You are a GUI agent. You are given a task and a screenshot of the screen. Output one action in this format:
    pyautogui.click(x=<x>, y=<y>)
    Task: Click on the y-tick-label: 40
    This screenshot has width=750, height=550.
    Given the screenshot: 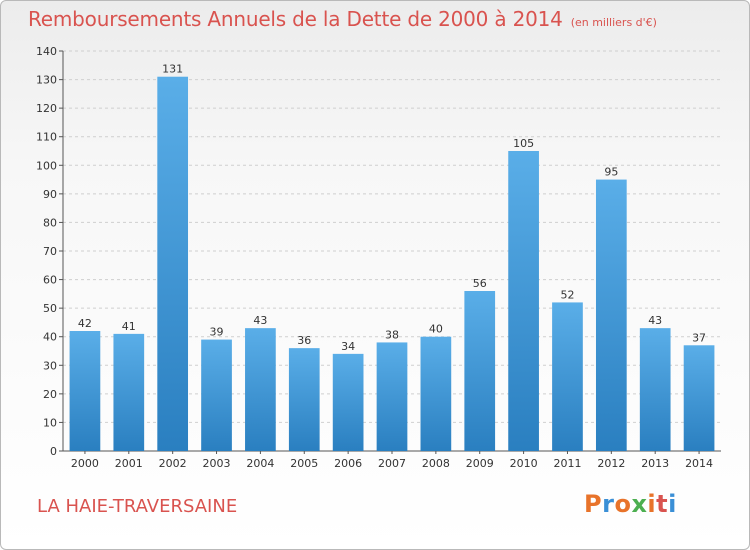 What is the action you would take?
    pyautogui.click(x=50, y=337)
    